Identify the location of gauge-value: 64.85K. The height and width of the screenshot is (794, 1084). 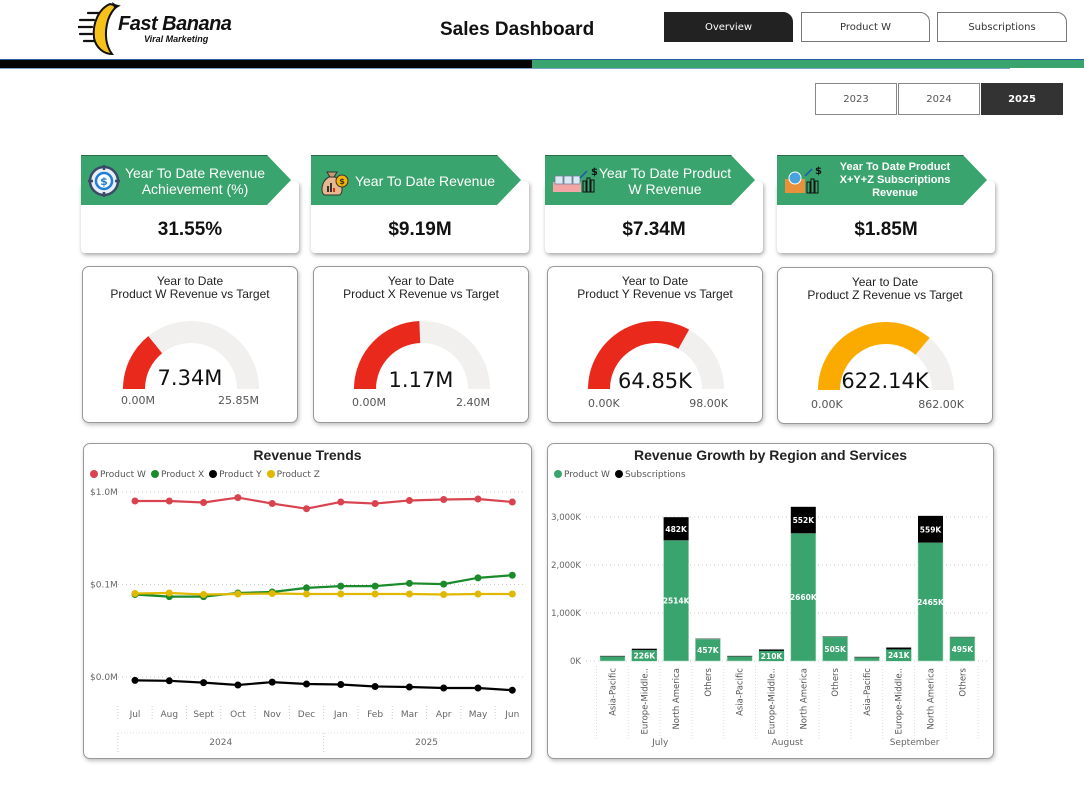
(655, 381).